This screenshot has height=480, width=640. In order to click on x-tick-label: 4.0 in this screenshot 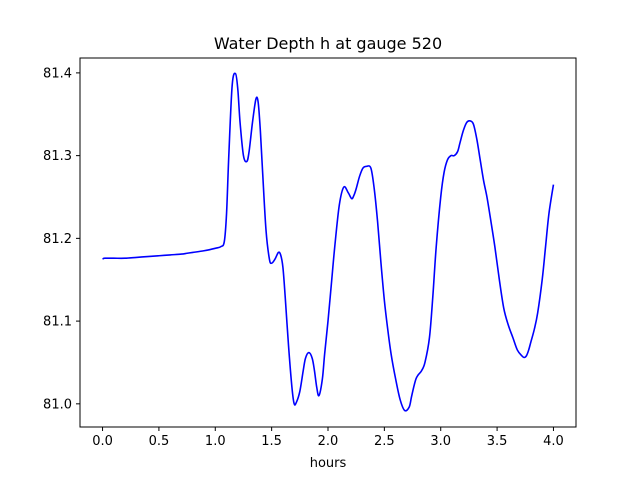, I will do `click(553, 441)`.